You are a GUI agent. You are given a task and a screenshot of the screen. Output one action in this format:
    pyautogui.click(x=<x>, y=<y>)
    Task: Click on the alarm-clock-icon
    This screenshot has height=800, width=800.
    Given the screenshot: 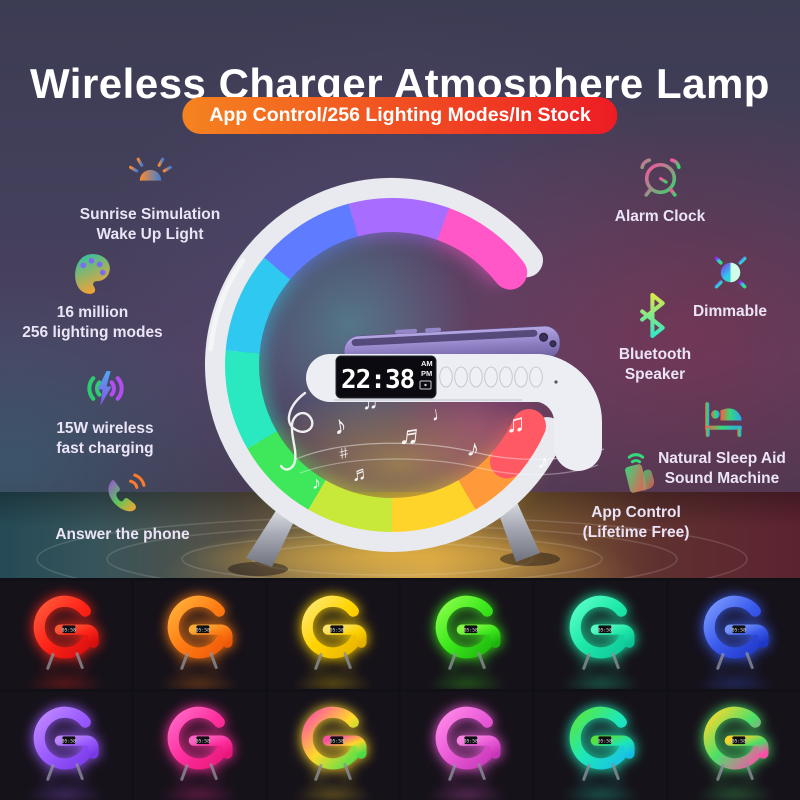 What is the action you would take?
    pyautogui.click(x=660, y=176)
    